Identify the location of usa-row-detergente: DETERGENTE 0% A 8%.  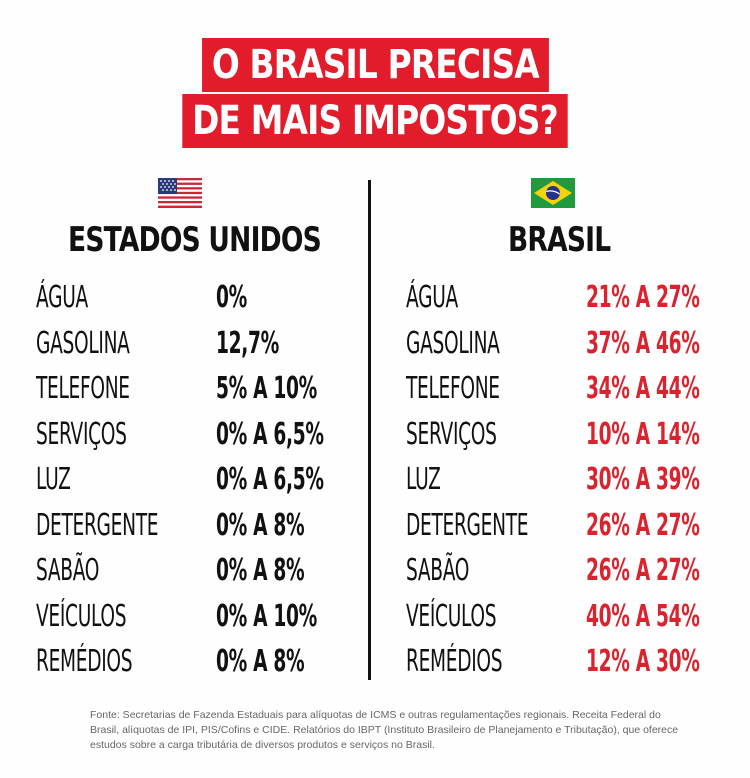
(196, 527).